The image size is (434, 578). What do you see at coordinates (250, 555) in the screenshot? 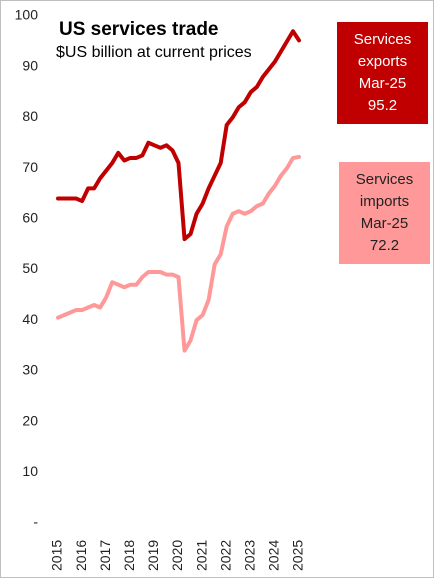
I see `x-tick-label: 2023` at bounding box center [250, 555].